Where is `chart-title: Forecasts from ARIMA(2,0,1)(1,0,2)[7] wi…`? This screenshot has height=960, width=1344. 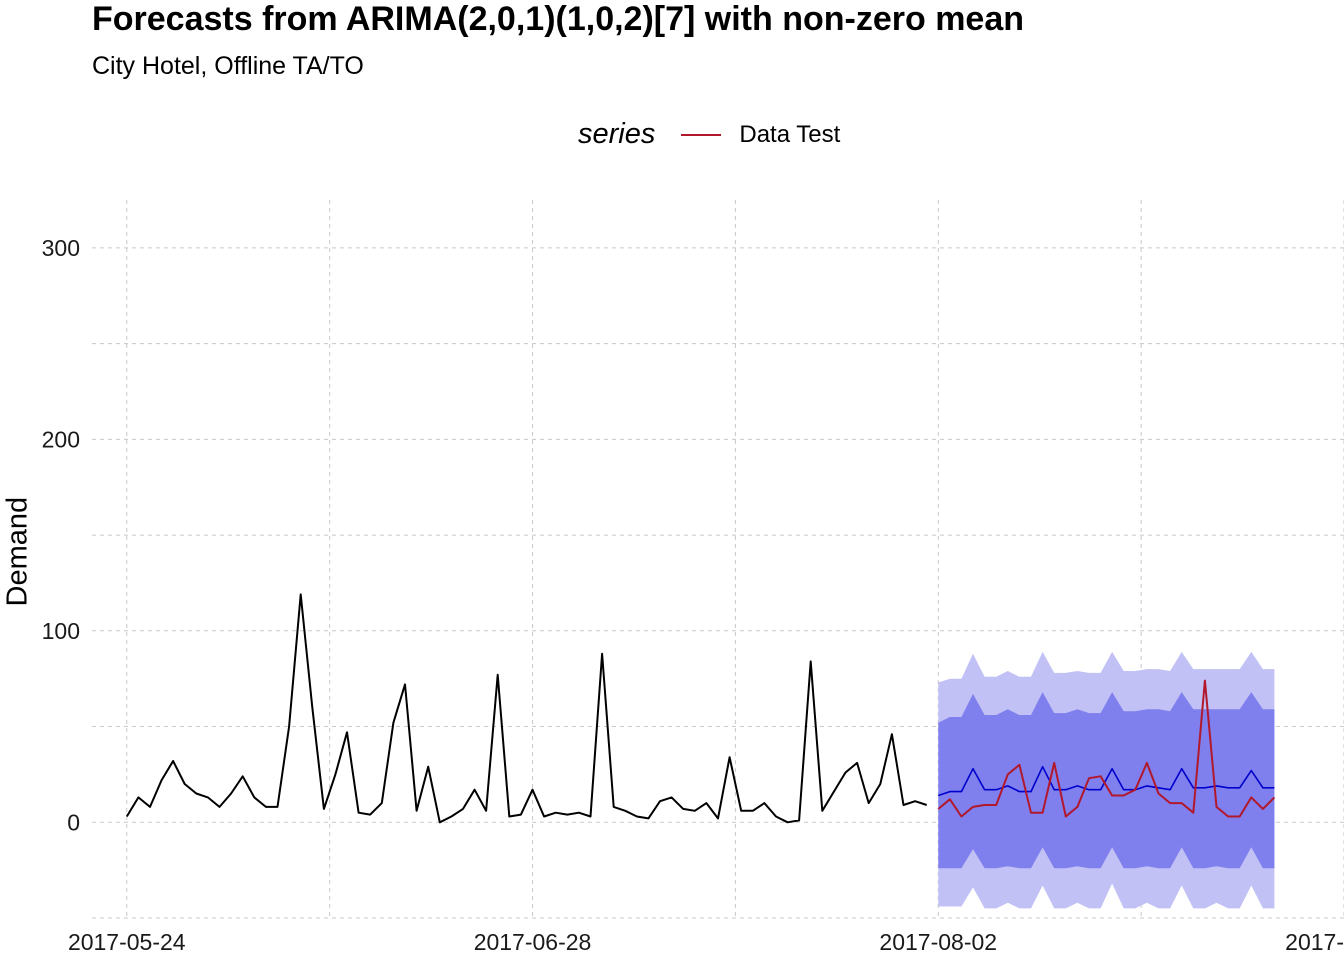 chart-title: Forecasts from ARIMA(2,0,1)(1,0,2)[7] wi… is located at coordinates (558, 19).